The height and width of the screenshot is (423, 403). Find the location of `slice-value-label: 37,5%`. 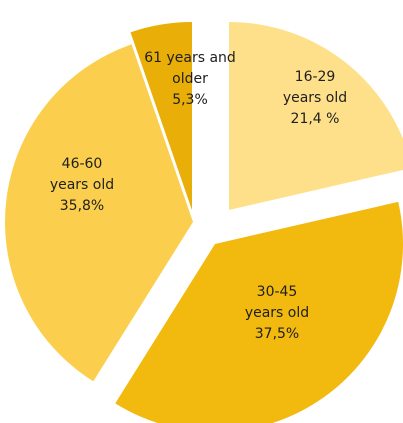

slice-value-label: 37,5% is located at coordinates (277, 334).